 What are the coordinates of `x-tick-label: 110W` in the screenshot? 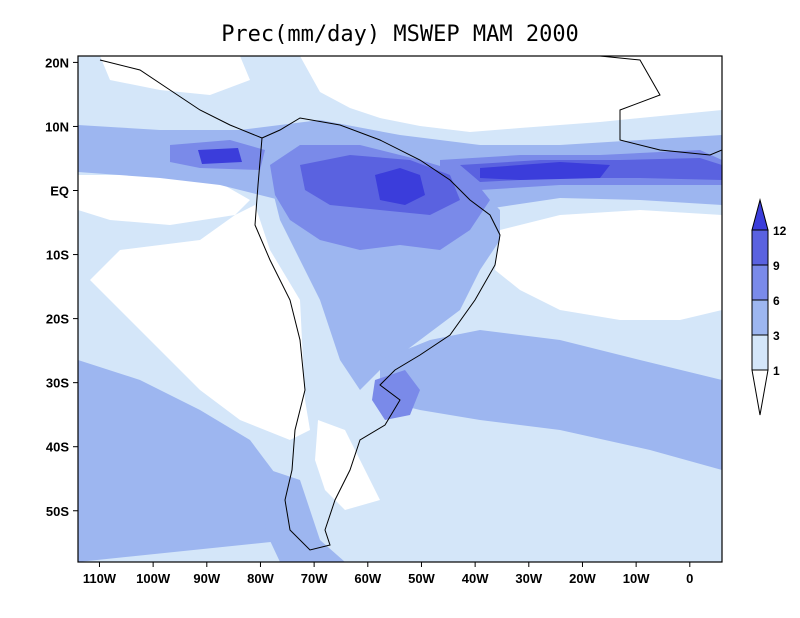 It's located at (100, 578).